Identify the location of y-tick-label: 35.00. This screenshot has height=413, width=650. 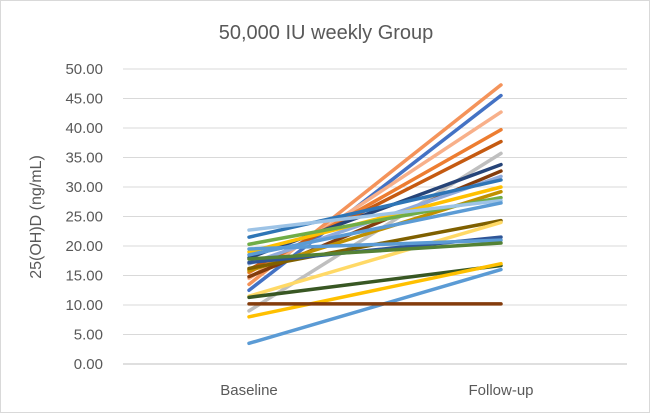
(84, 158).